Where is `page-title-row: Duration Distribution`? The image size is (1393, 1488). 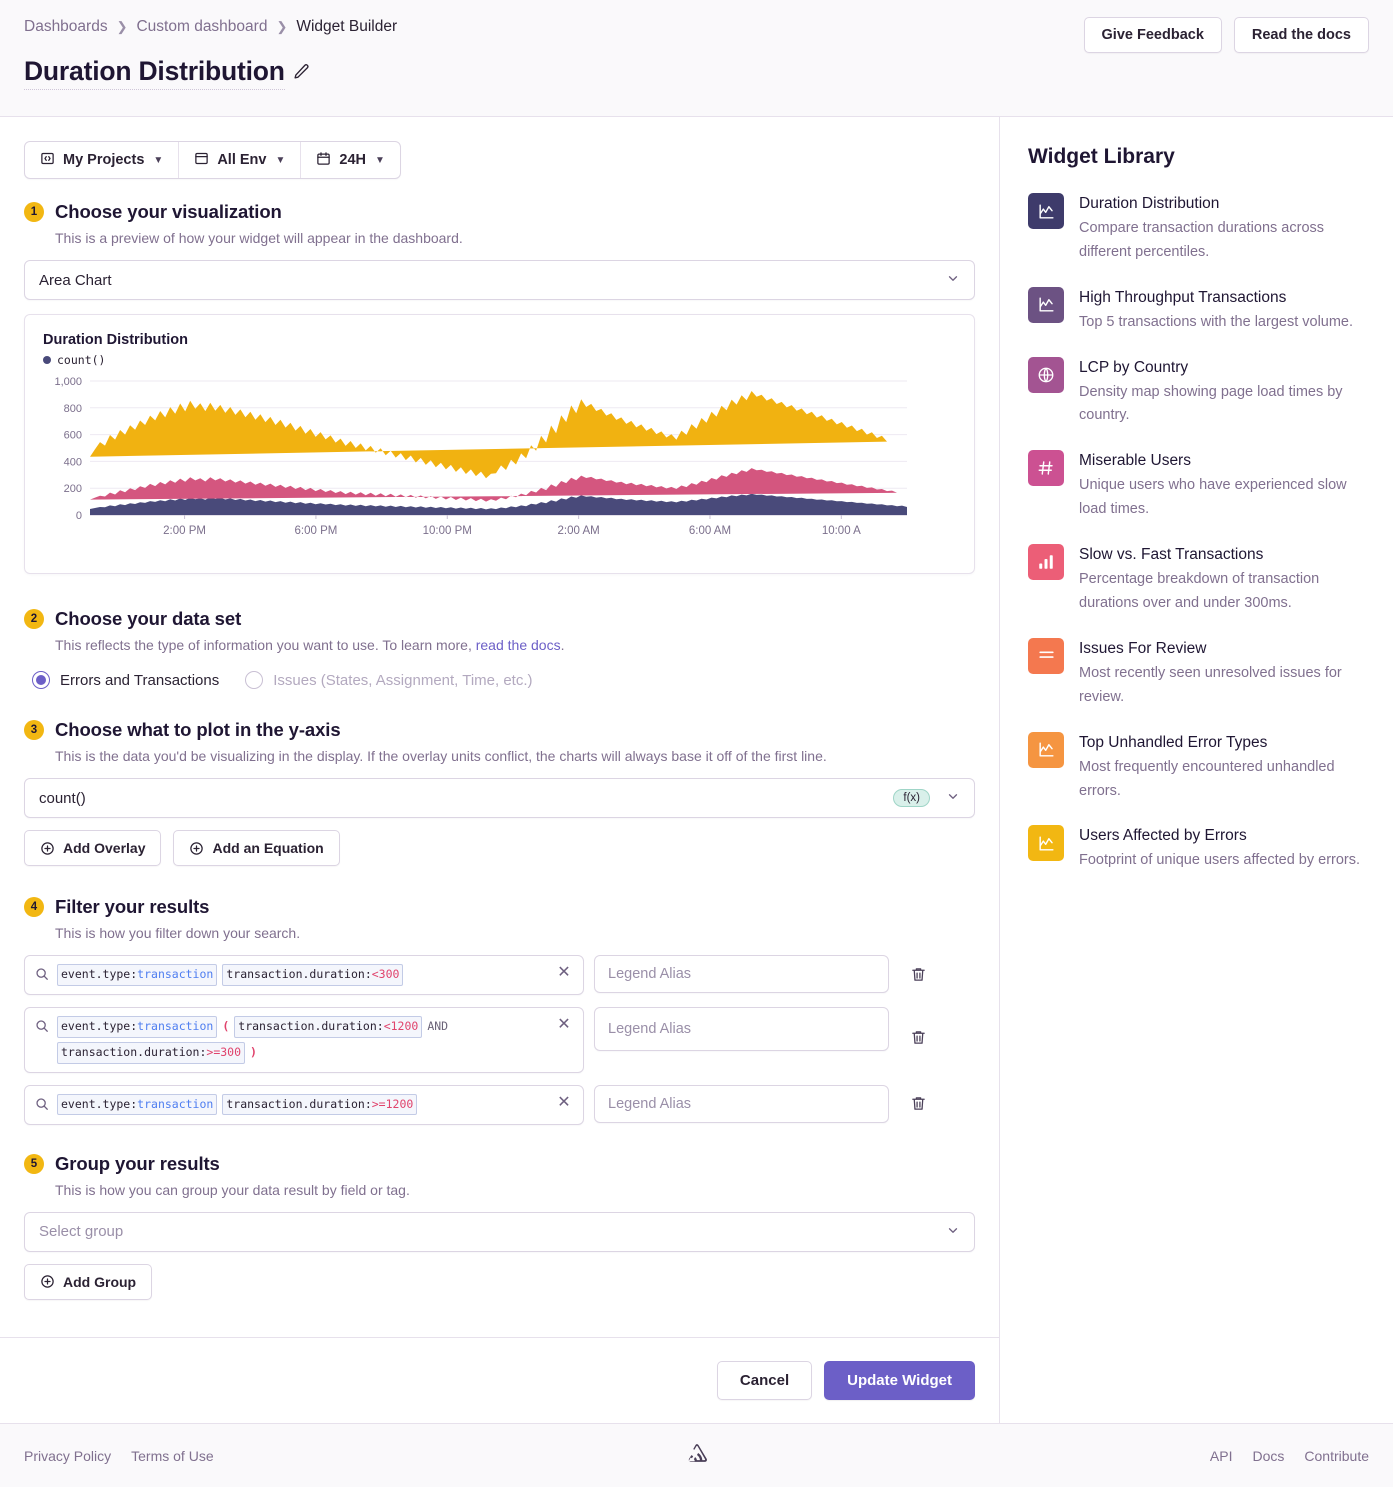
page-title-row: Duration Distribution is located at coordinates (696, 73).